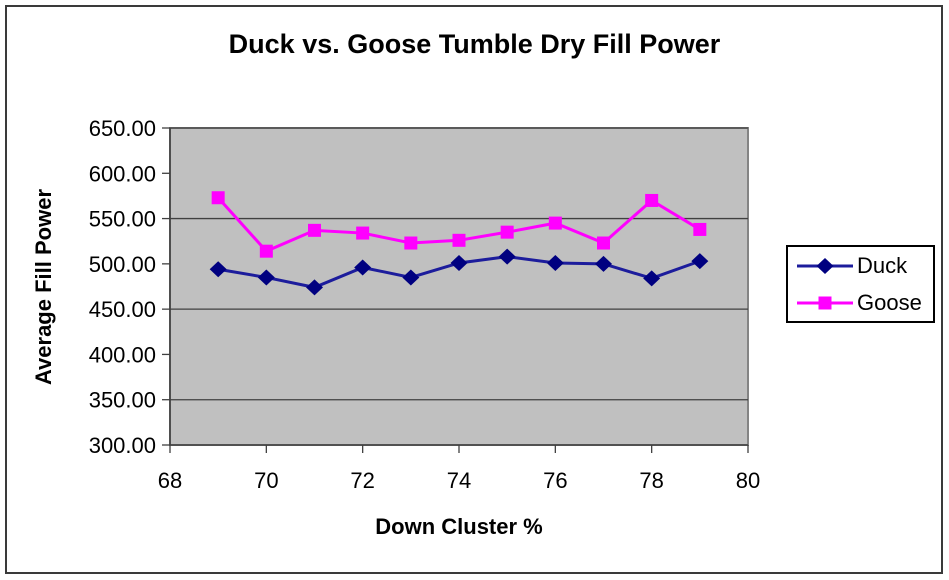  I want to click on legend-duck-marker-icon, so click(825, 265).